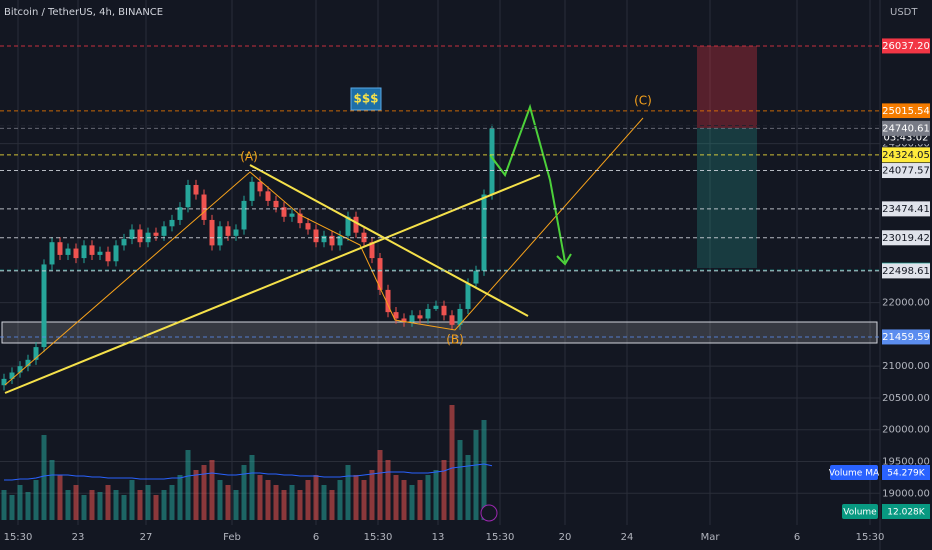 Image resolution: width=932 pixels, height=550 pixels. I want to click on y-tick-label: 22000.00, so click(906, 303).